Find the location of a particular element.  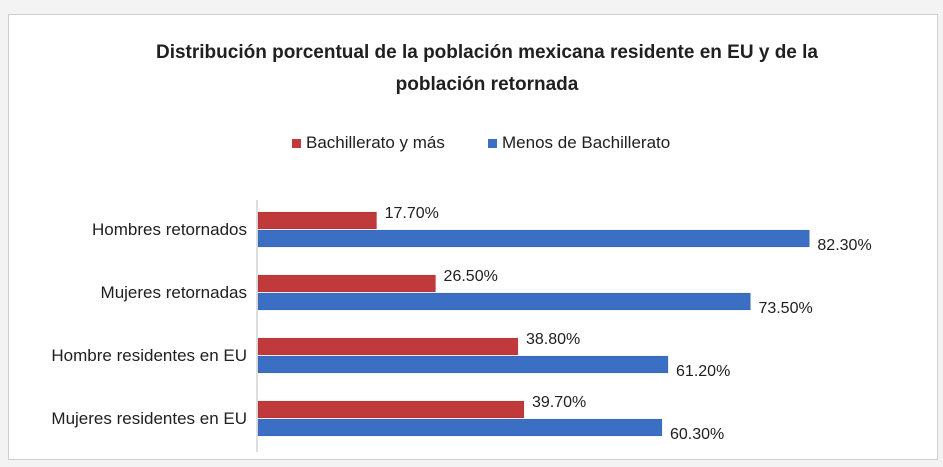

category-label-3: Mujeres residentes en EU is located at coordinates (149, 418).